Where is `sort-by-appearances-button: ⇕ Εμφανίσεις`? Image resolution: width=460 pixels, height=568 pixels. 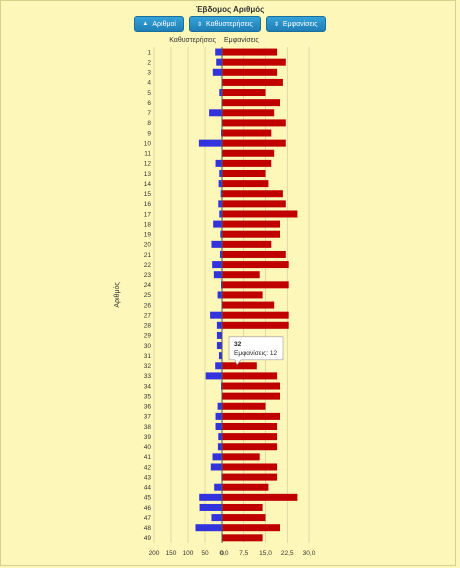 sort-by-appearances-button: ⇕ Εμφανίσεις is located at coordinates (295, 24).